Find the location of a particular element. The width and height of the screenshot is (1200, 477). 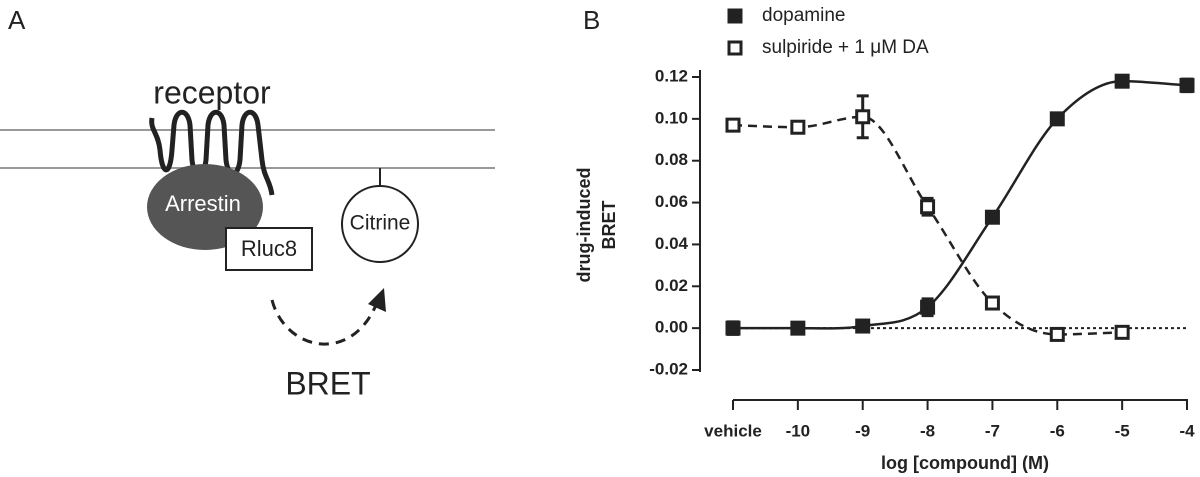

transfer-arrow is located at coordinates (324, 322).